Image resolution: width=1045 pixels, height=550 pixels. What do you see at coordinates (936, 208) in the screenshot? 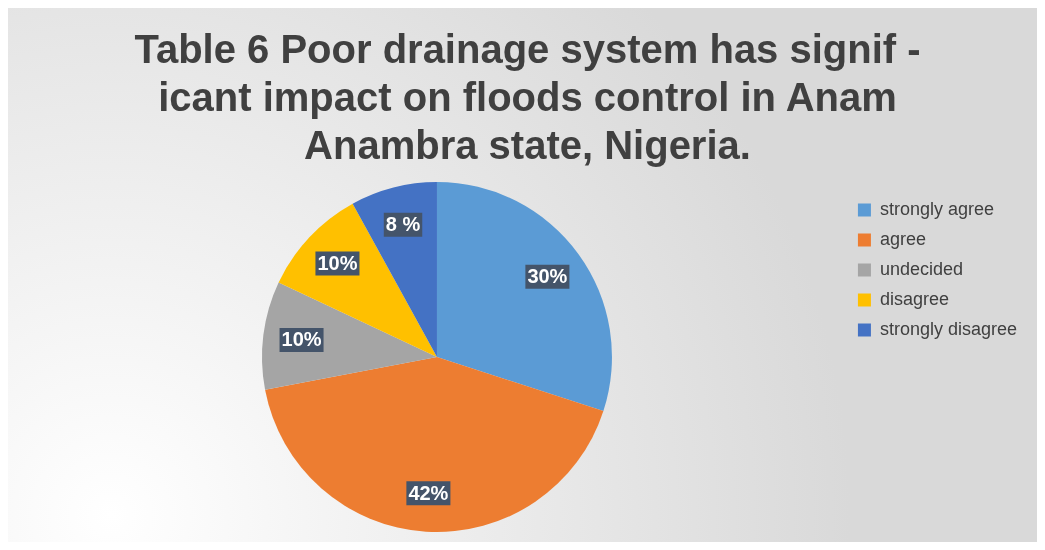
I see `legend-label: strongly agree` at bounding box center [936, 208].